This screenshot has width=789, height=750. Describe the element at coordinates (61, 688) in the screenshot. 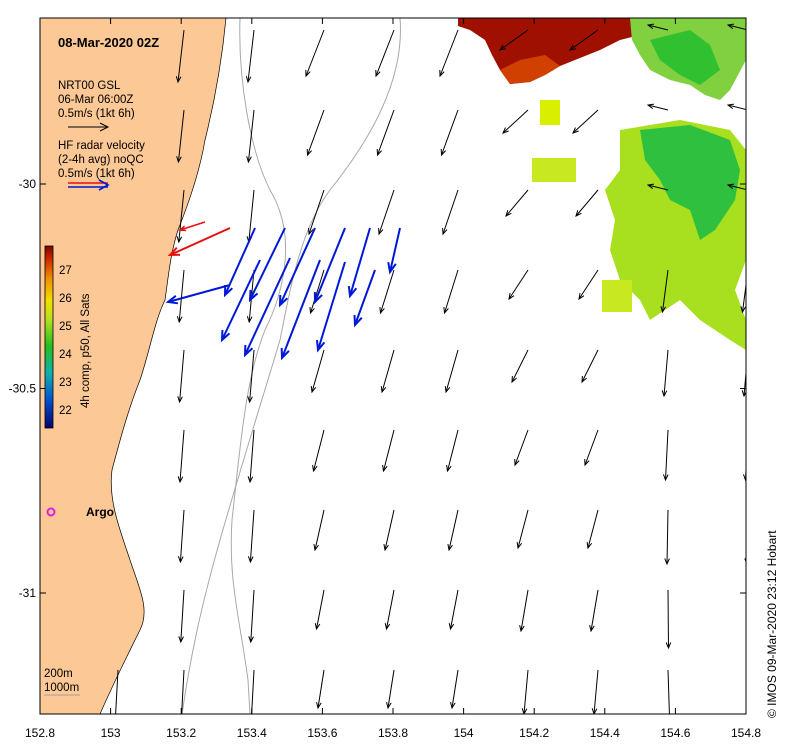

I see `isobath-legend-1000m: 1000m` at that location.